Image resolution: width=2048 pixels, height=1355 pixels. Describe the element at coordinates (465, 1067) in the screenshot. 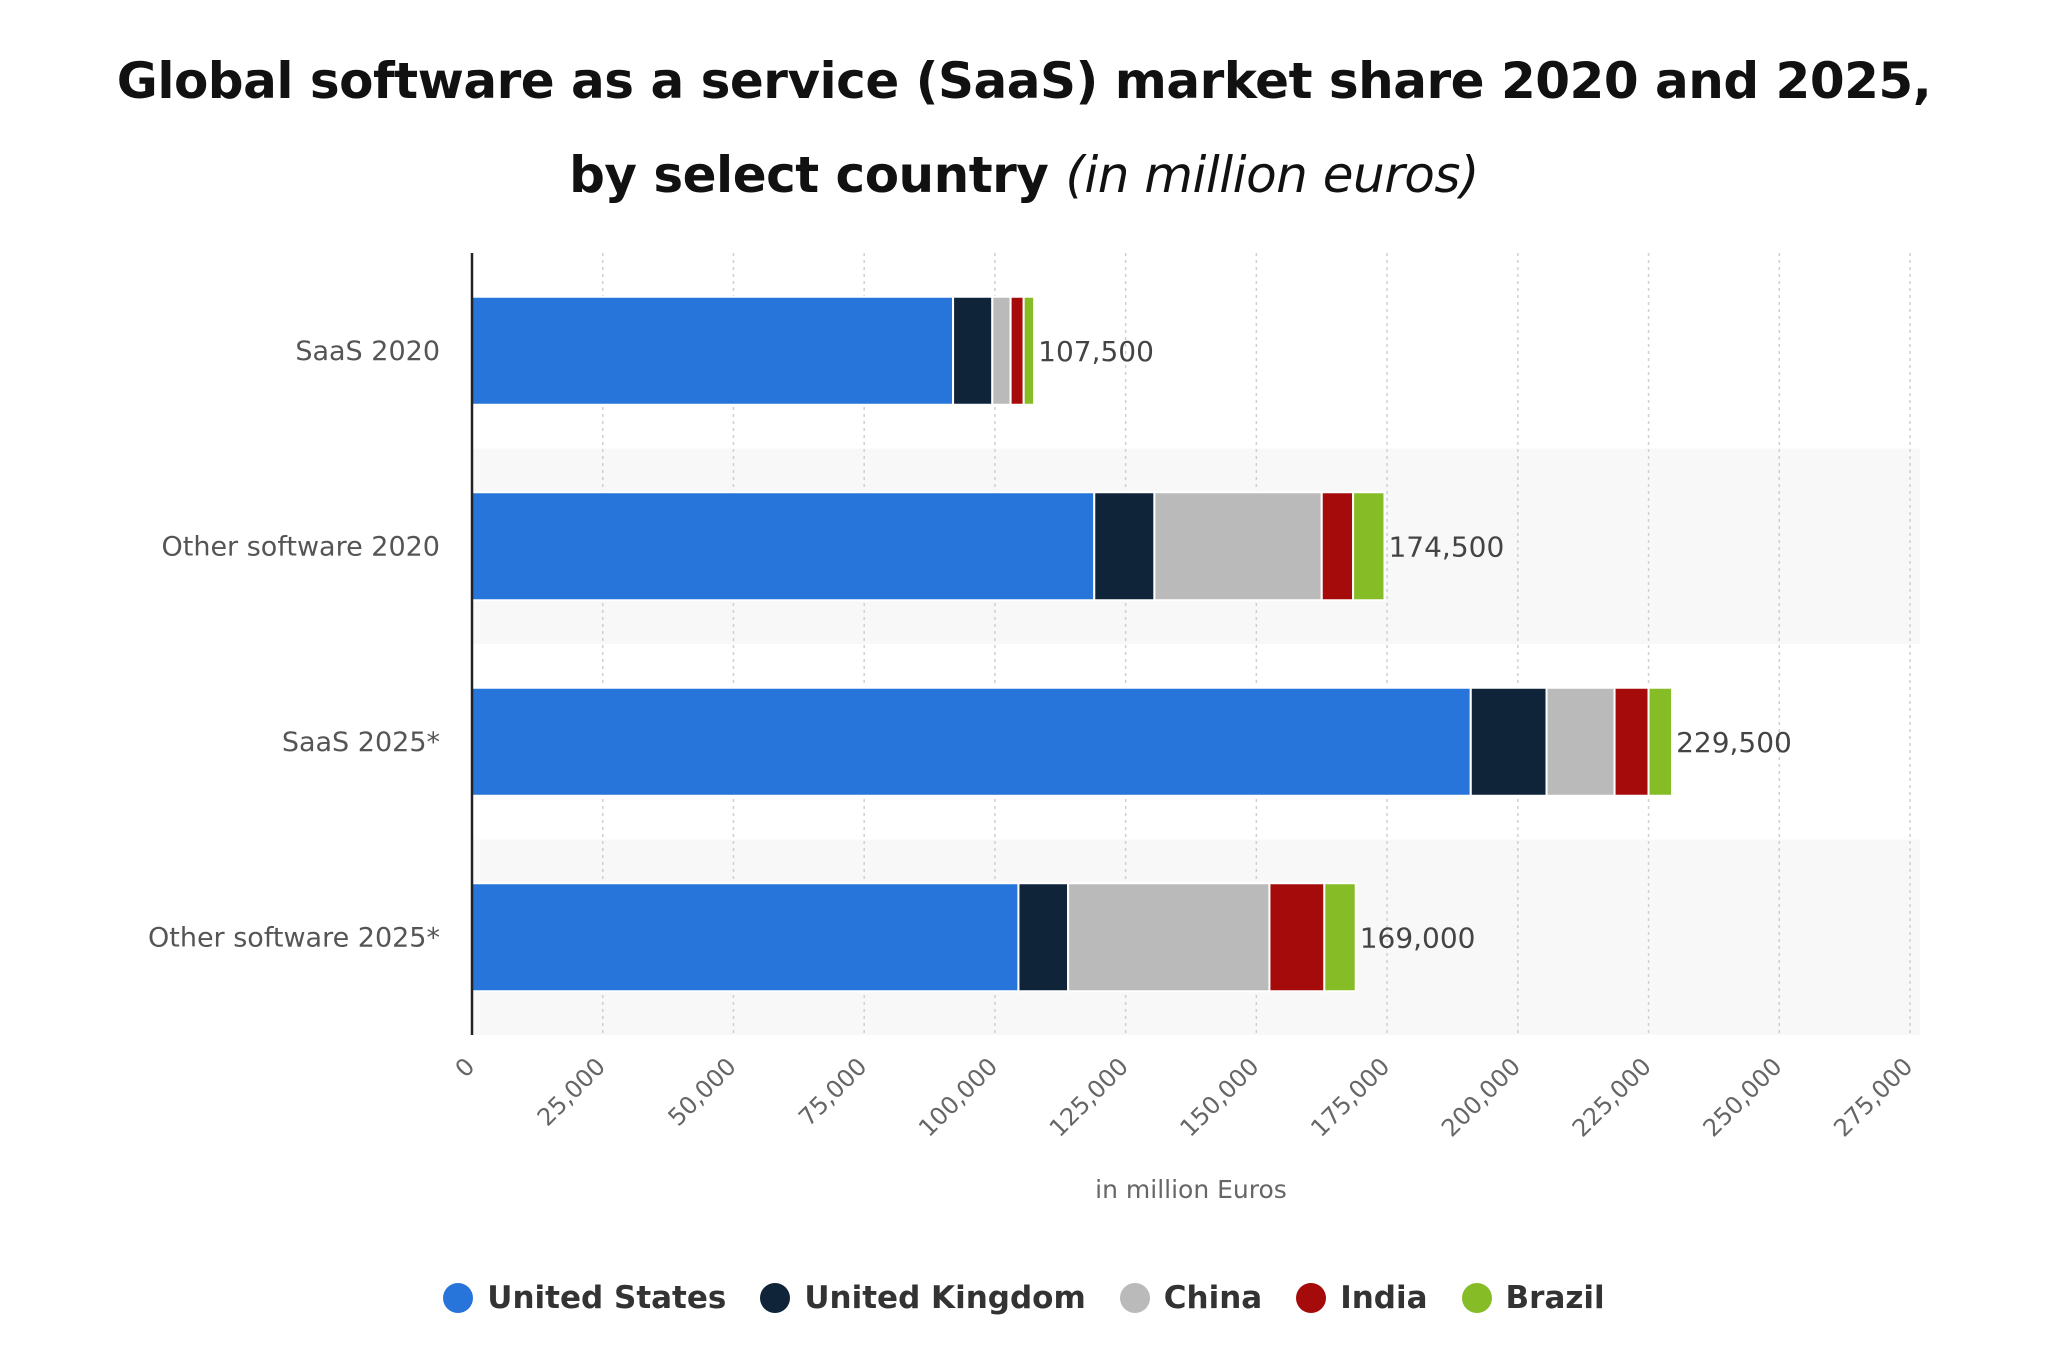

I see `x-tick-label: 0` at that location.